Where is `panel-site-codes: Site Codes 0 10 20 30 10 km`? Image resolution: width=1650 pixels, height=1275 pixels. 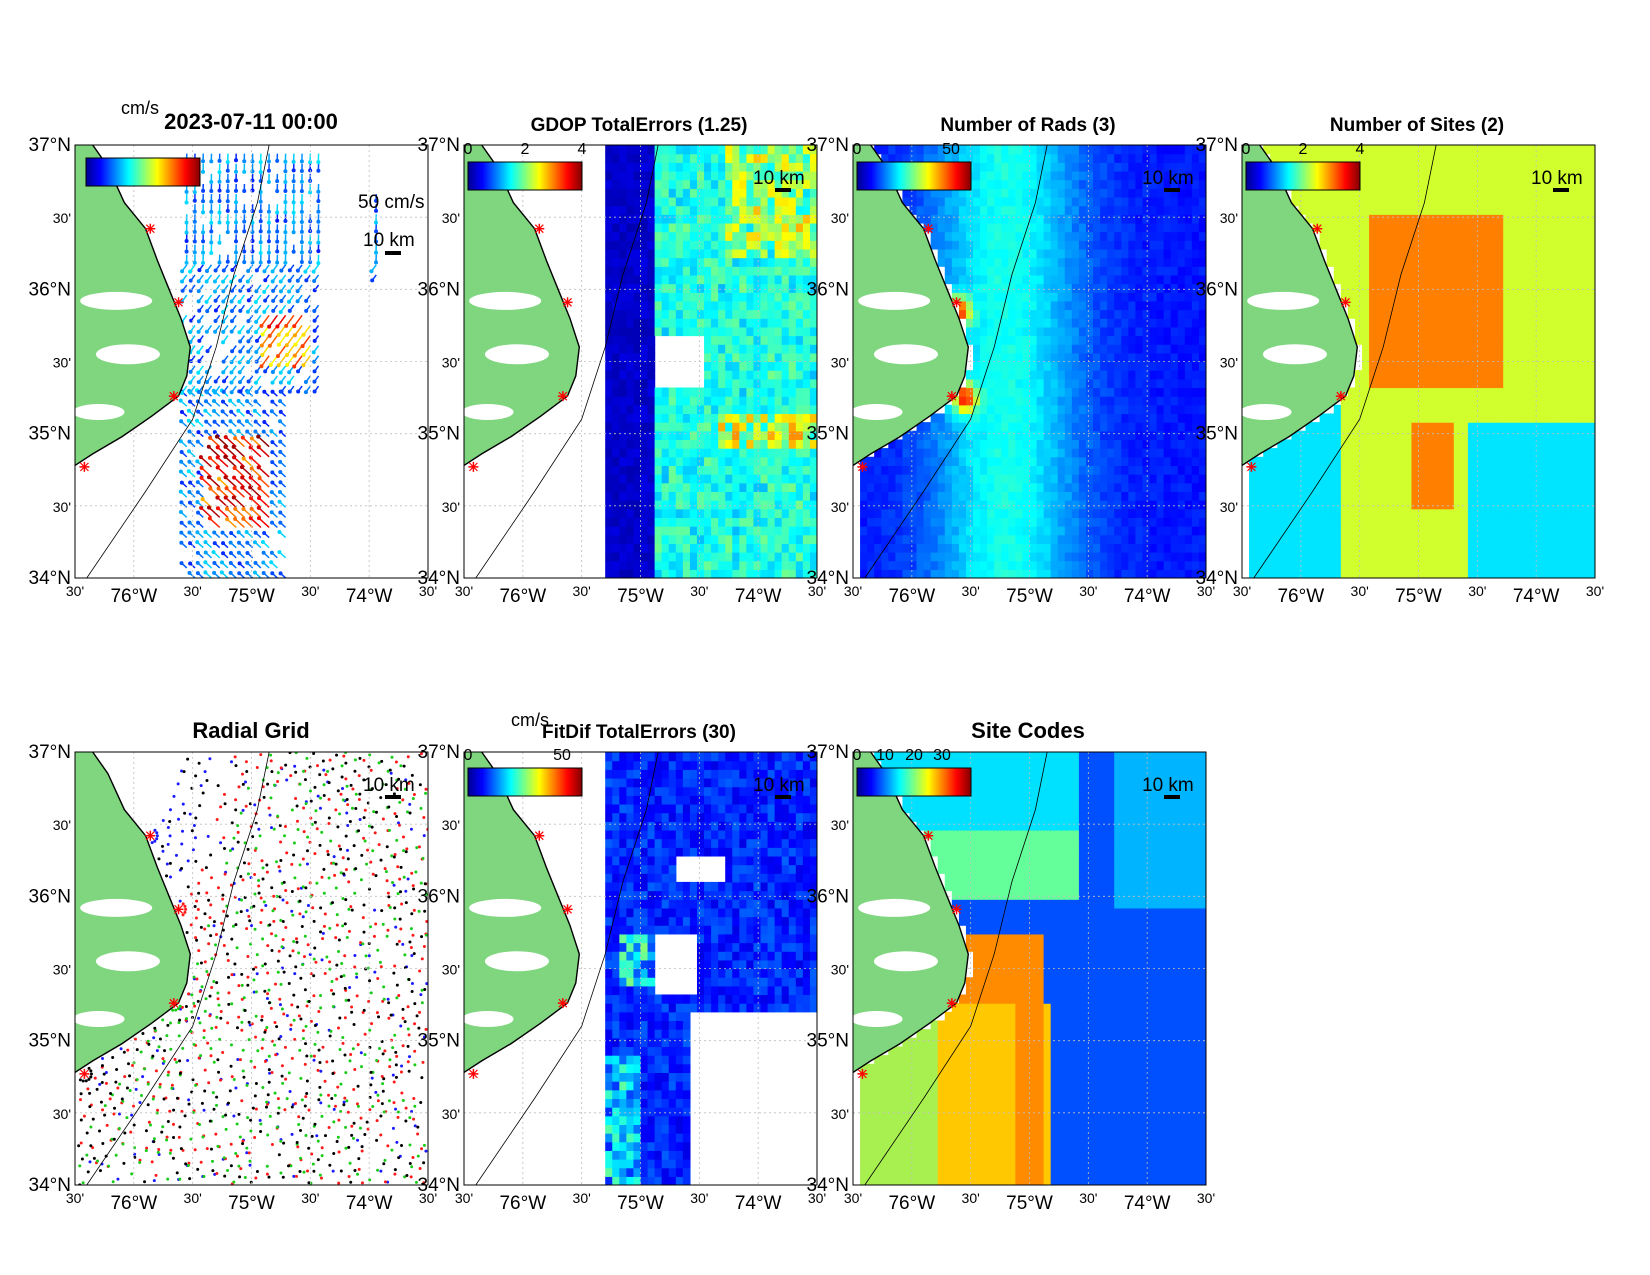 panel-site-codes: Site Codes 0 10 20 30 10 km is located at coordinates (1029, 952).